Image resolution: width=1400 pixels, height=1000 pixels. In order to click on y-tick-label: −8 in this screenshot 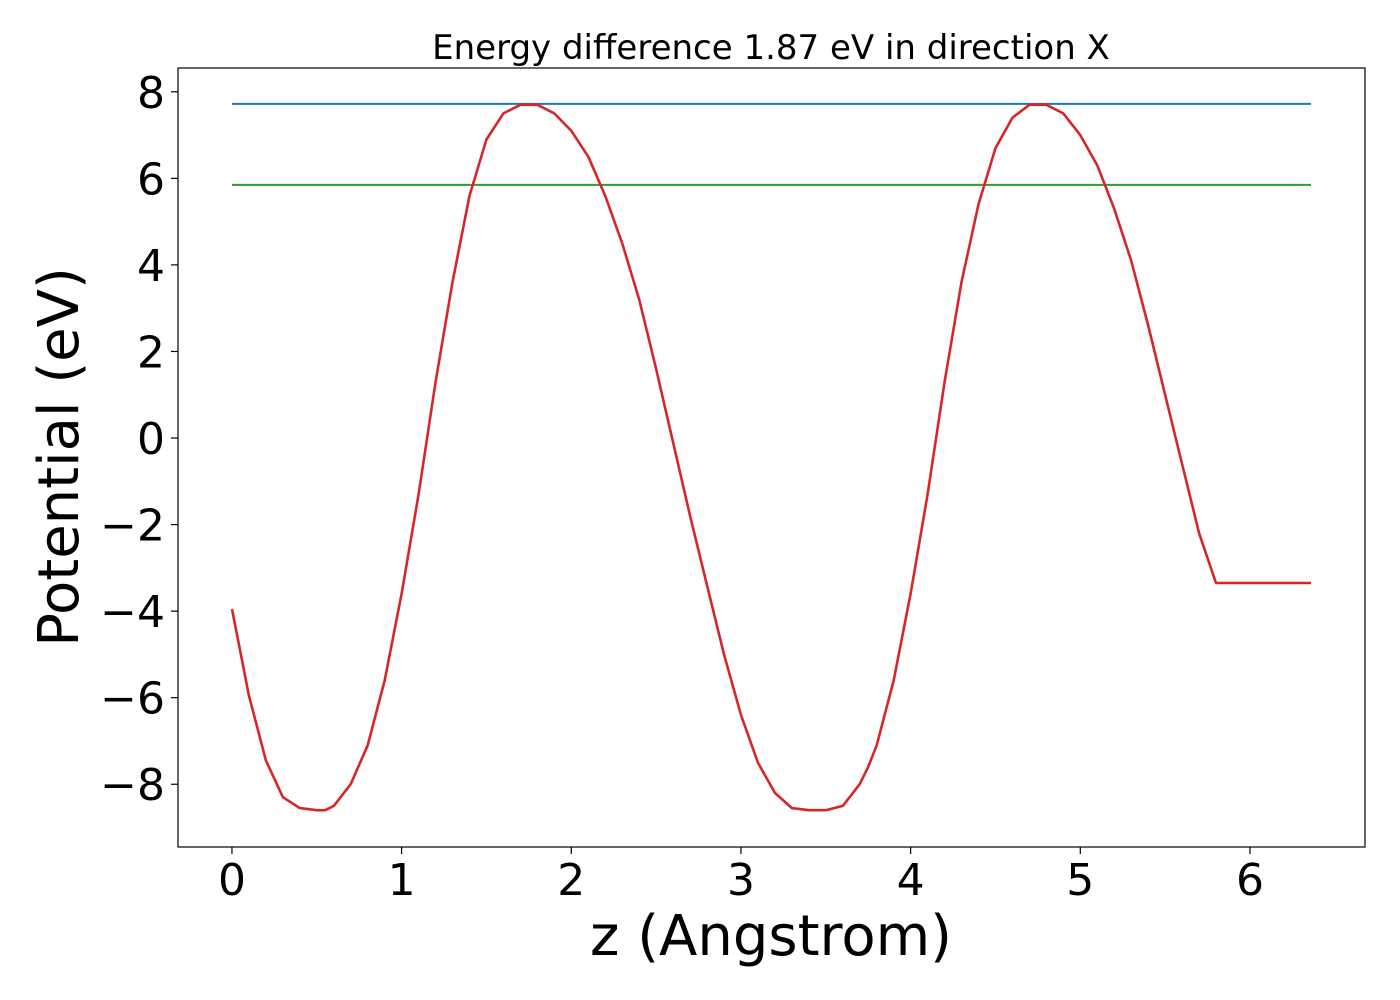, I will do `click(132, 785)`.